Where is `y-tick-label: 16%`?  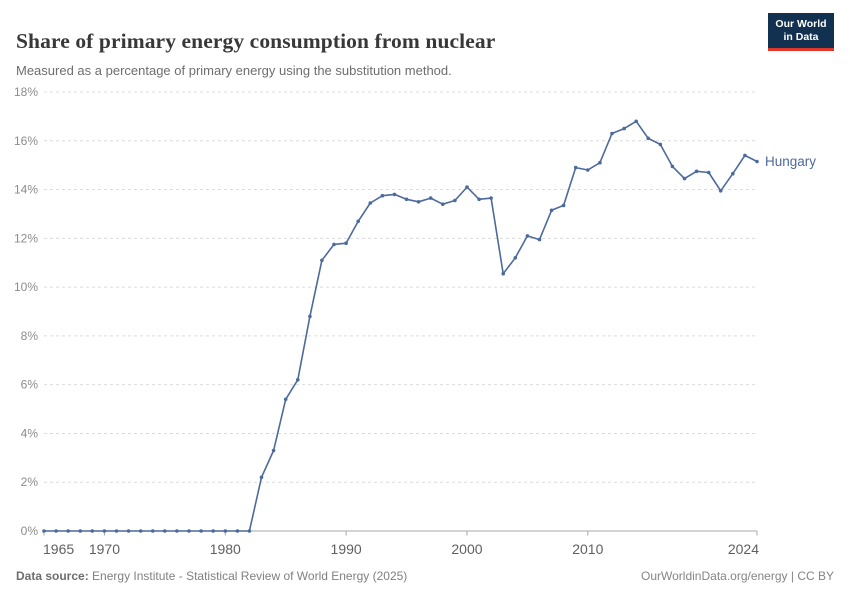 y-tick-label: 16% is located at coordinates (26, 141).